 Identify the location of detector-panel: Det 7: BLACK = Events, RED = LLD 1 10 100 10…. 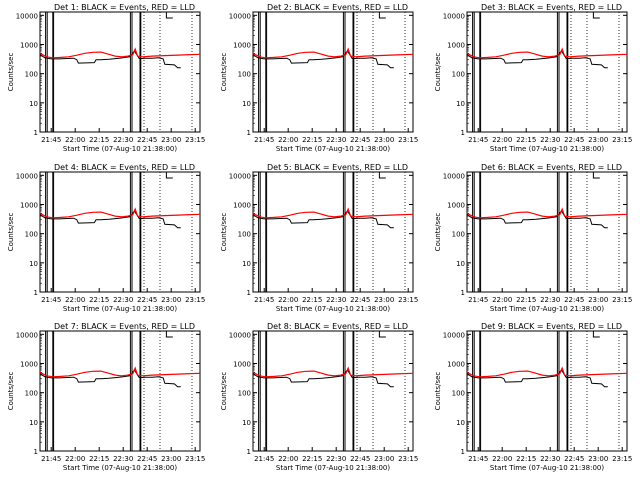
(106, 397).